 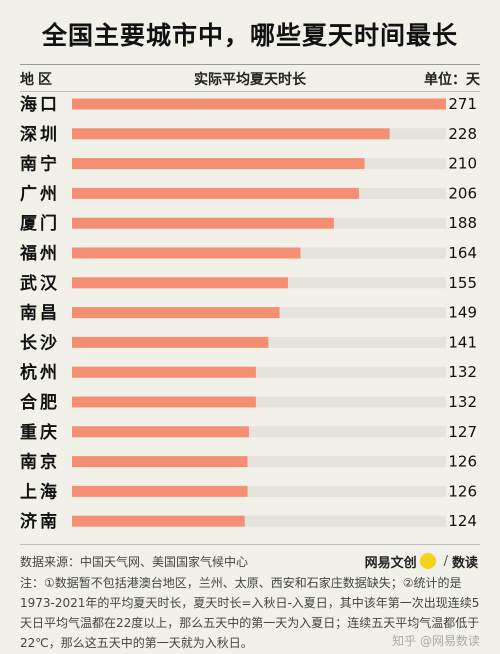 I want to click on value-label: 206, so click(x=462, y=193).